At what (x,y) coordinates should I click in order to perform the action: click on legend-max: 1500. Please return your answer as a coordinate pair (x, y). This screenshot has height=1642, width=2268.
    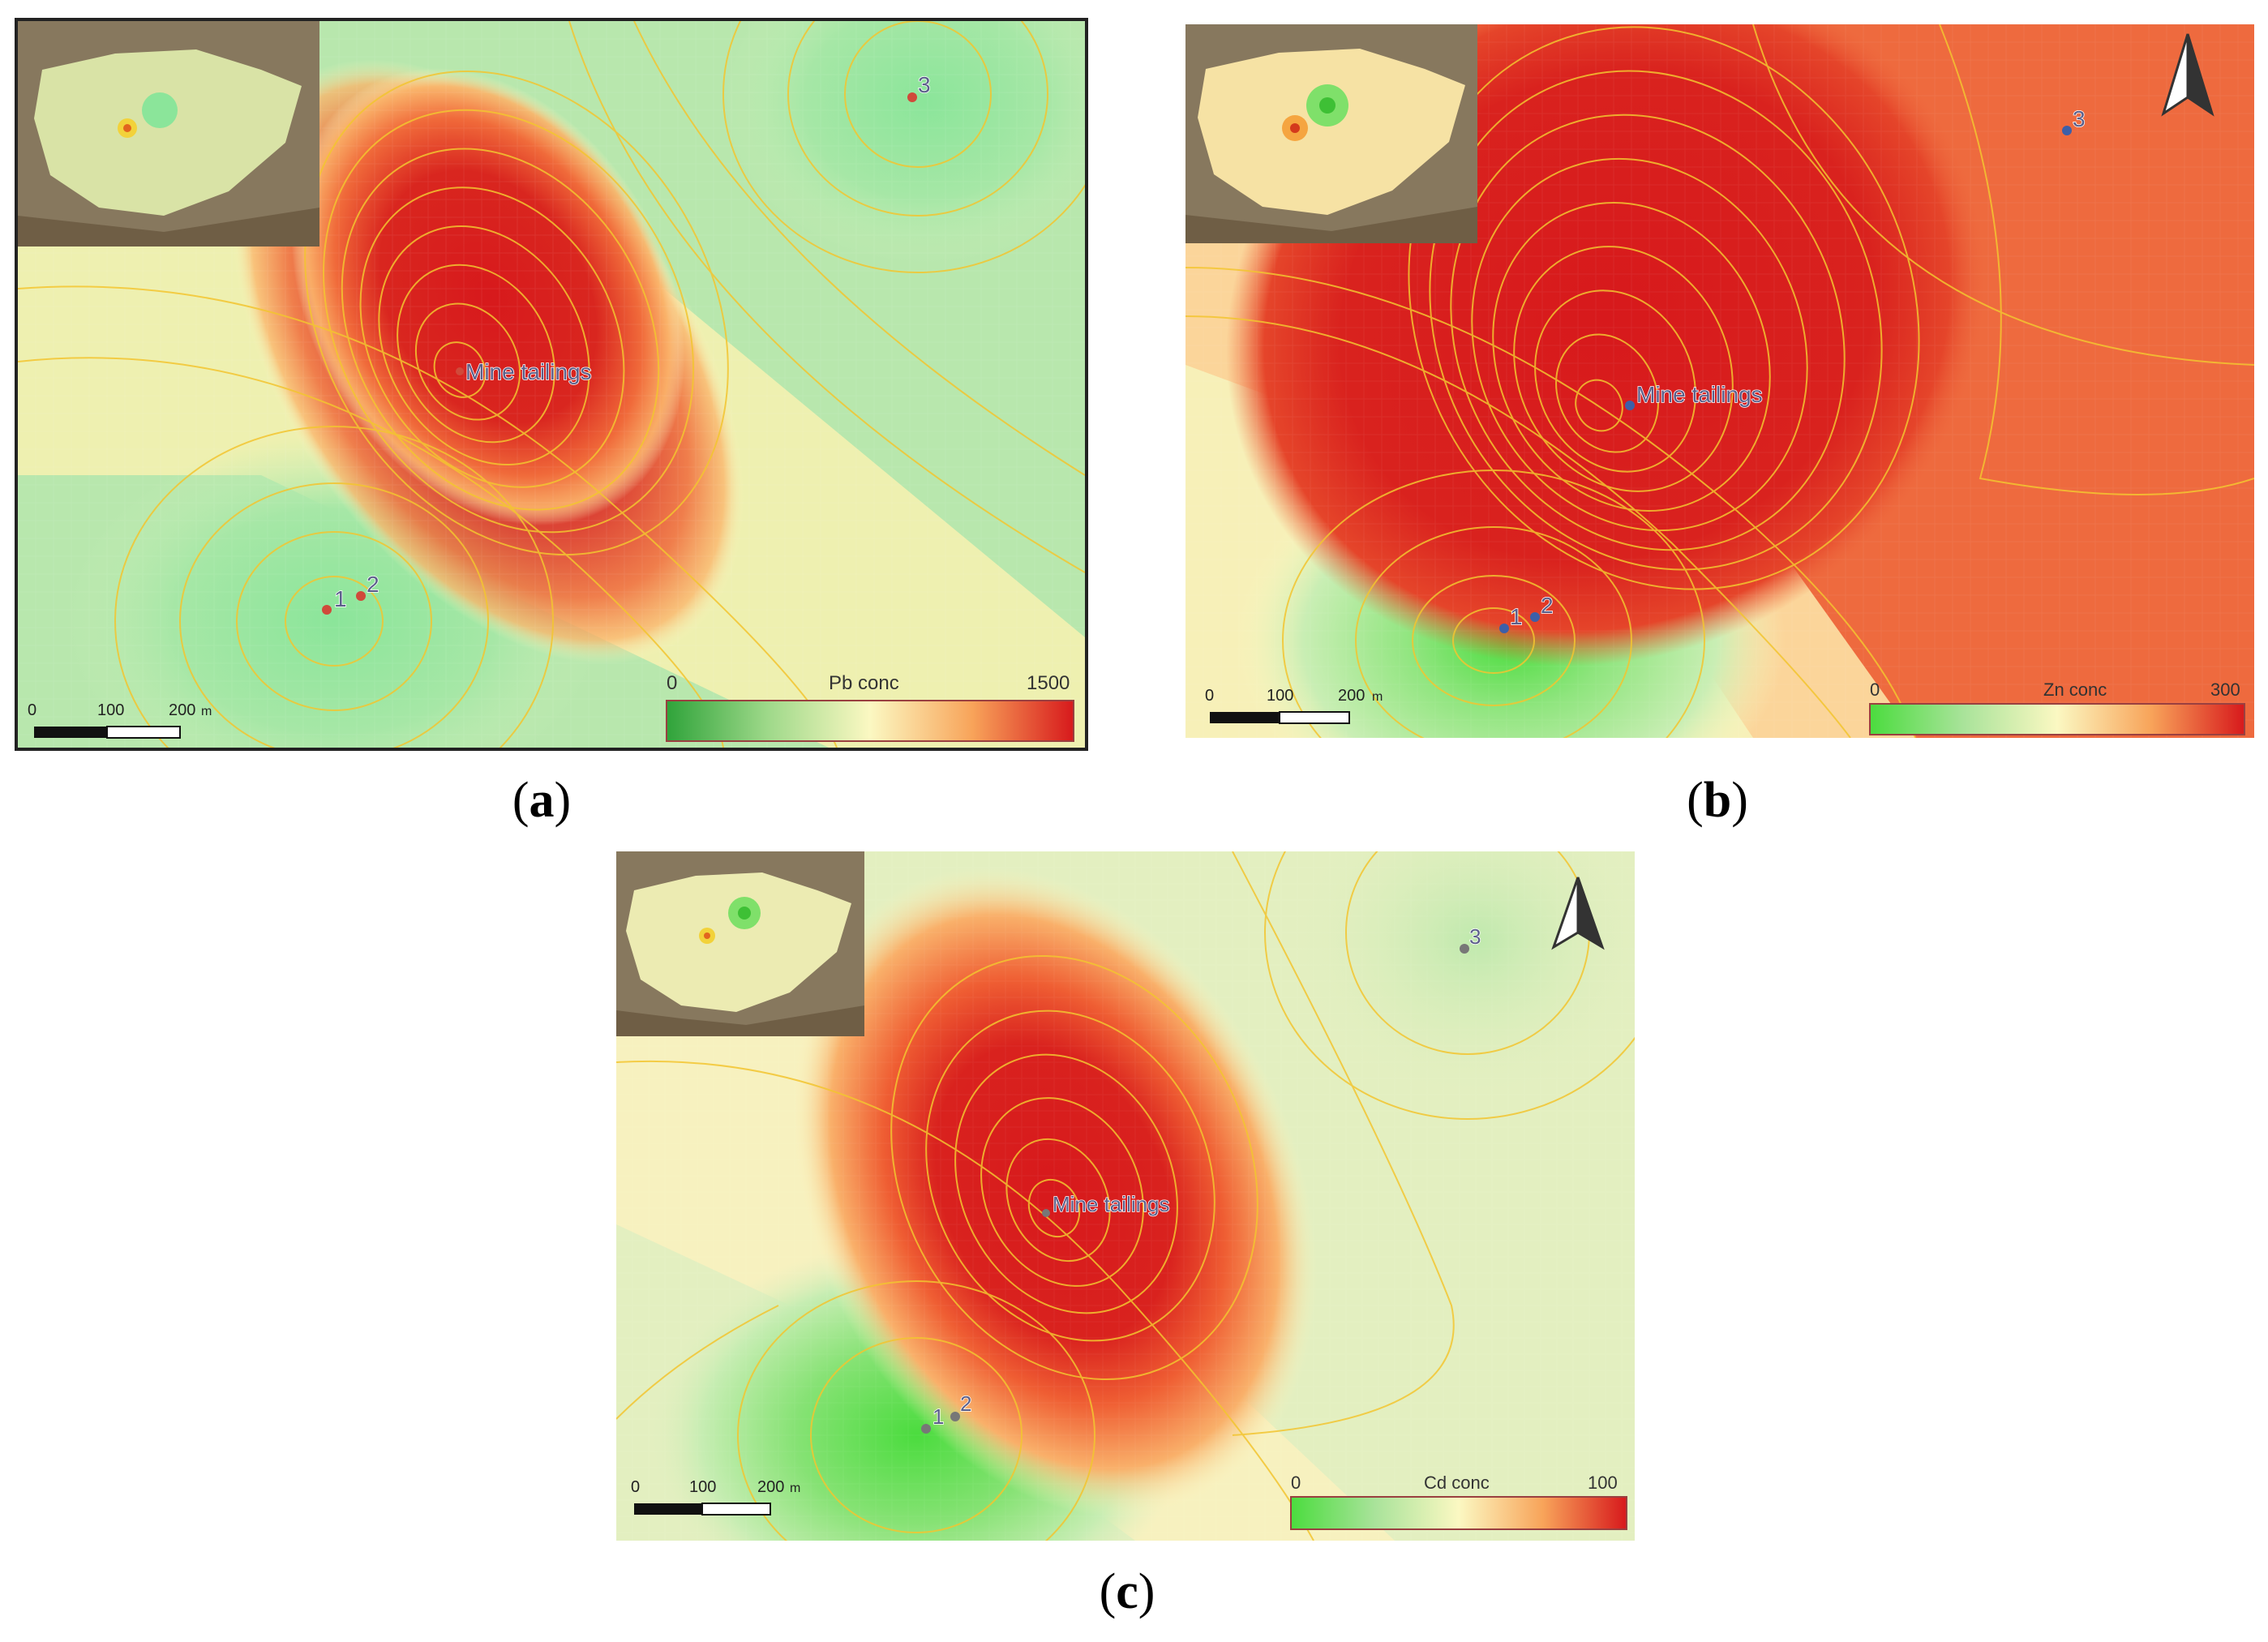
    Looking at the image, I should click on (1048, 683).